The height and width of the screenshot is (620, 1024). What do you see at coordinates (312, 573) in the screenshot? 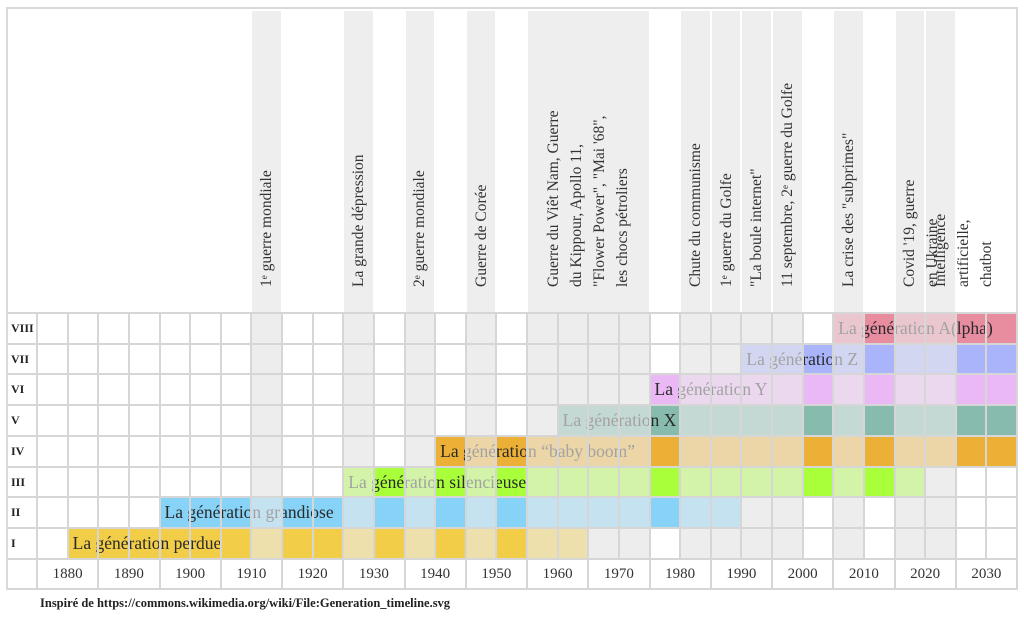
I see `year-tick-label: 1920` at bounding box center [312, 573].